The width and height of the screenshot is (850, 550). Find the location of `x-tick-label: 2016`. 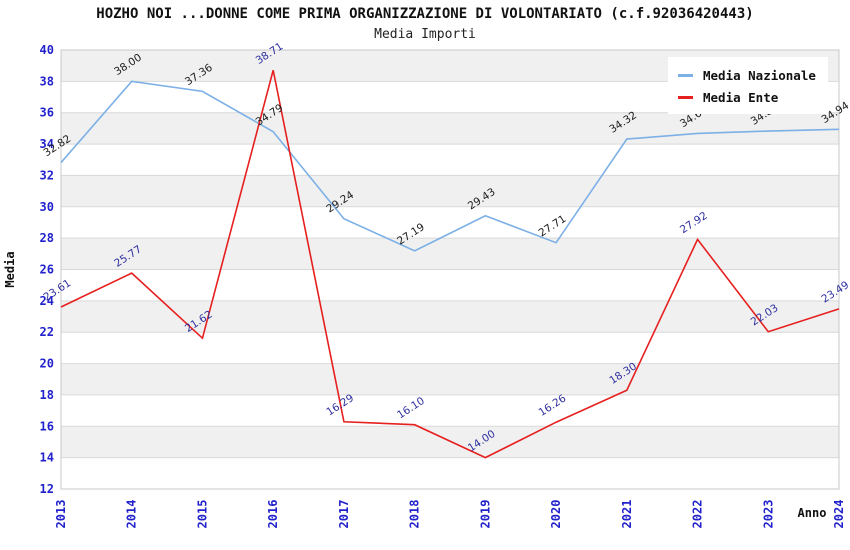

x-tick-label: 2016 is located at coordinates (273, 514).